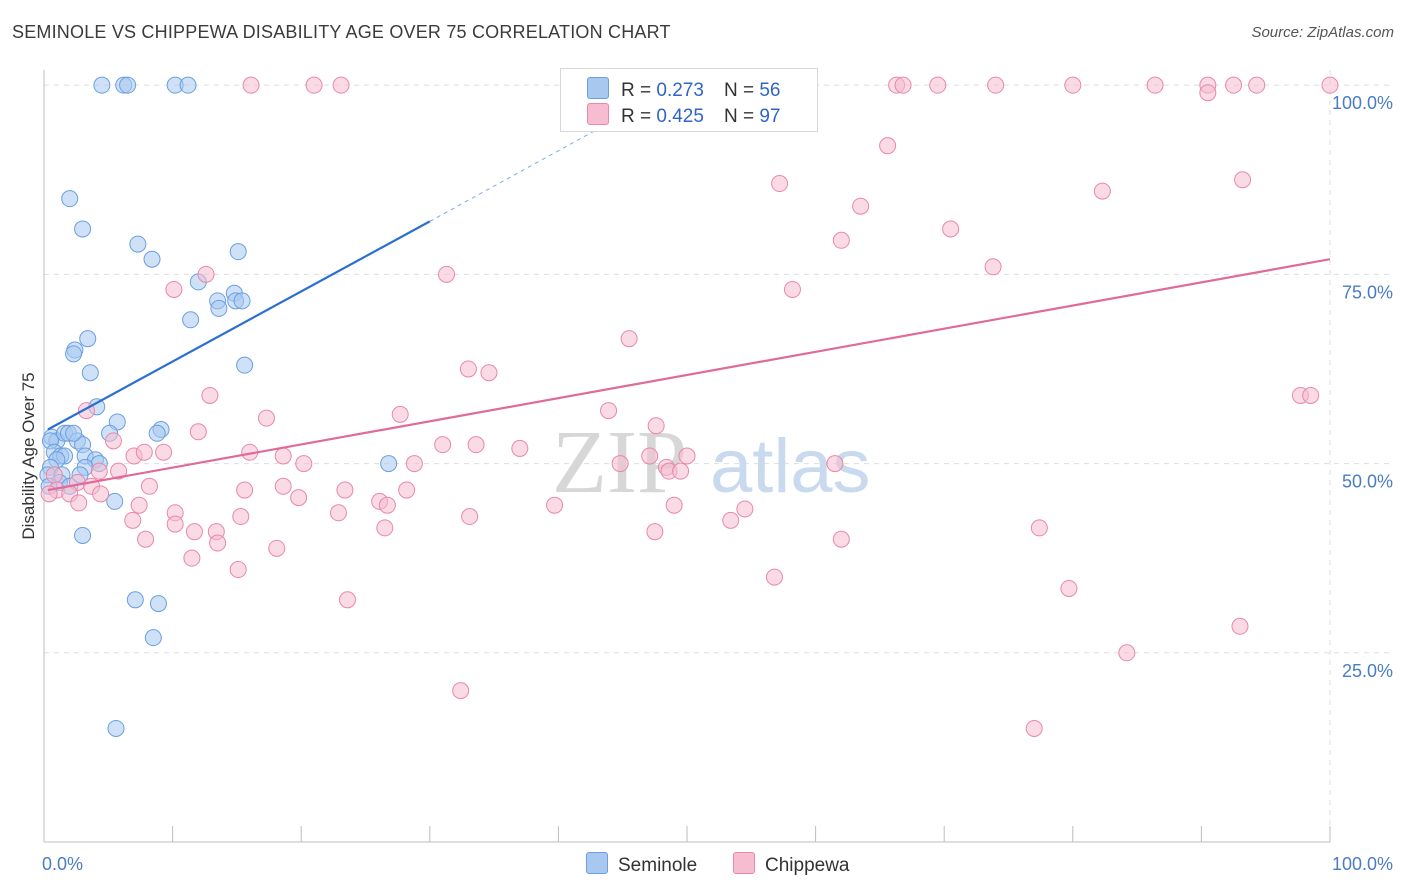  I want to click on seminole-trend-line, so click(239, 325).